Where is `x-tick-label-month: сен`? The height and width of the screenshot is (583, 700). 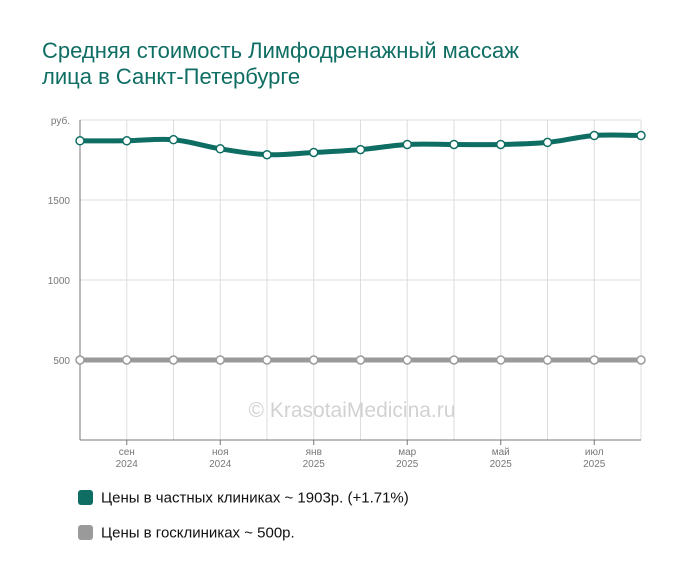
x-tick-label-month: сен is located at coordinates (127, 452).